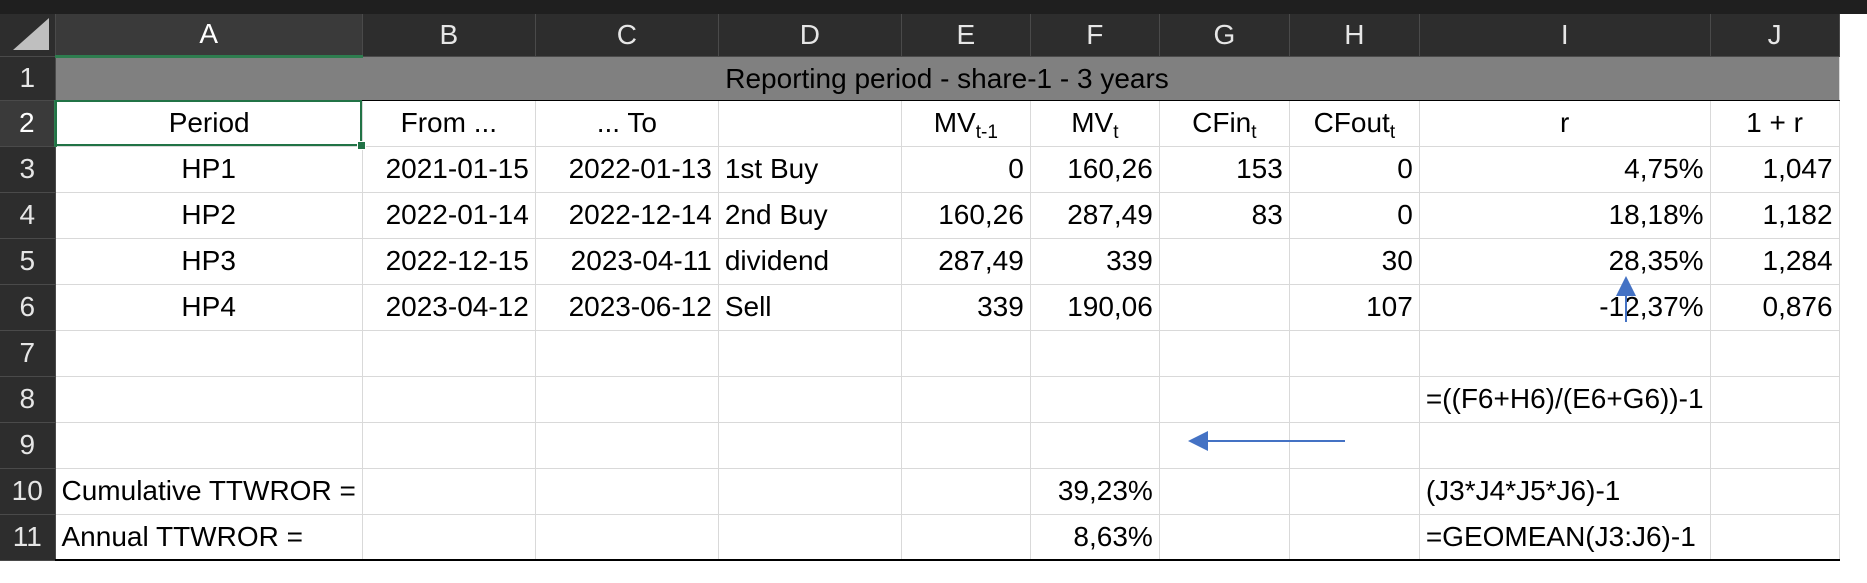 This screenshot has width=1867, height=583. Describe the element at coordinates (209, 36) in the screenshot. I see `column-header-a: A` at that location.